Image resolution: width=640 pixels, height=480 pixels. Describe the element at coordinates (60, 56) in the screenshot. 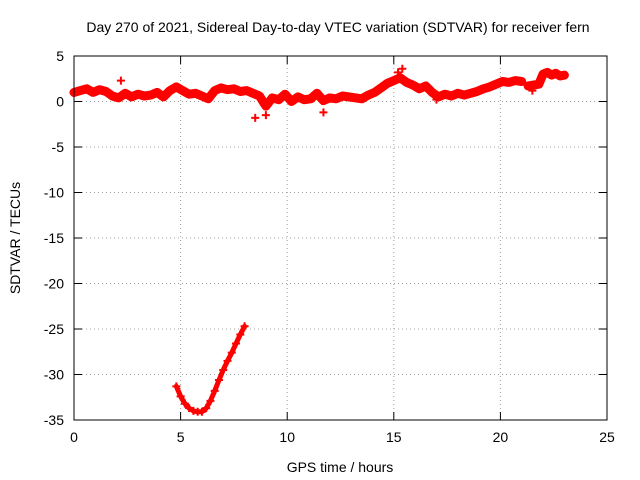

I see `y-tick-label: 5` at that location.